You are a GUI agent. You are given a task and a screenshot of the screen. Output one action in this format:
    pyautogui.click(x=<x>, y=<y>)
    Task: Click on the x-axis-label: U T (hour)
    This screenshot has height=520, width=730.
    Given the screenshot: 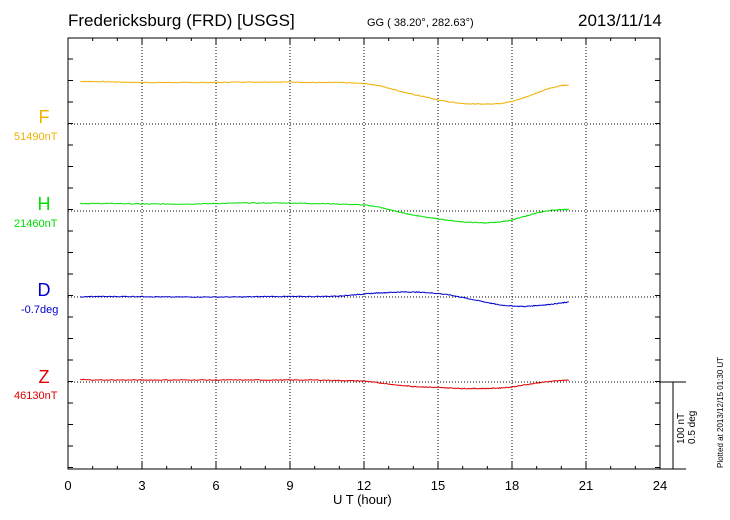 What is the action you would take?
    pyautogui.click(x=362, y=499)
    